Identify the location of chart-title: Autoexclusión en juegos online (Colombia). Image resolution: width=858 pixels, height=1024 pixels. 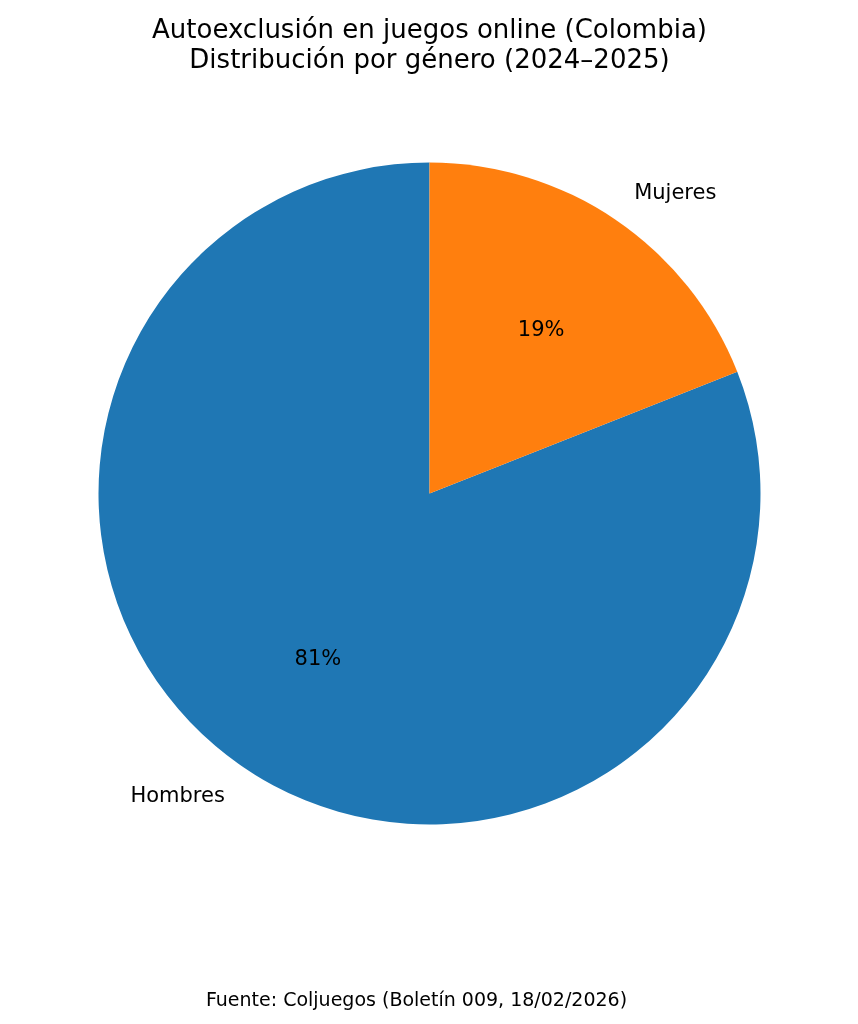
(429, 28).